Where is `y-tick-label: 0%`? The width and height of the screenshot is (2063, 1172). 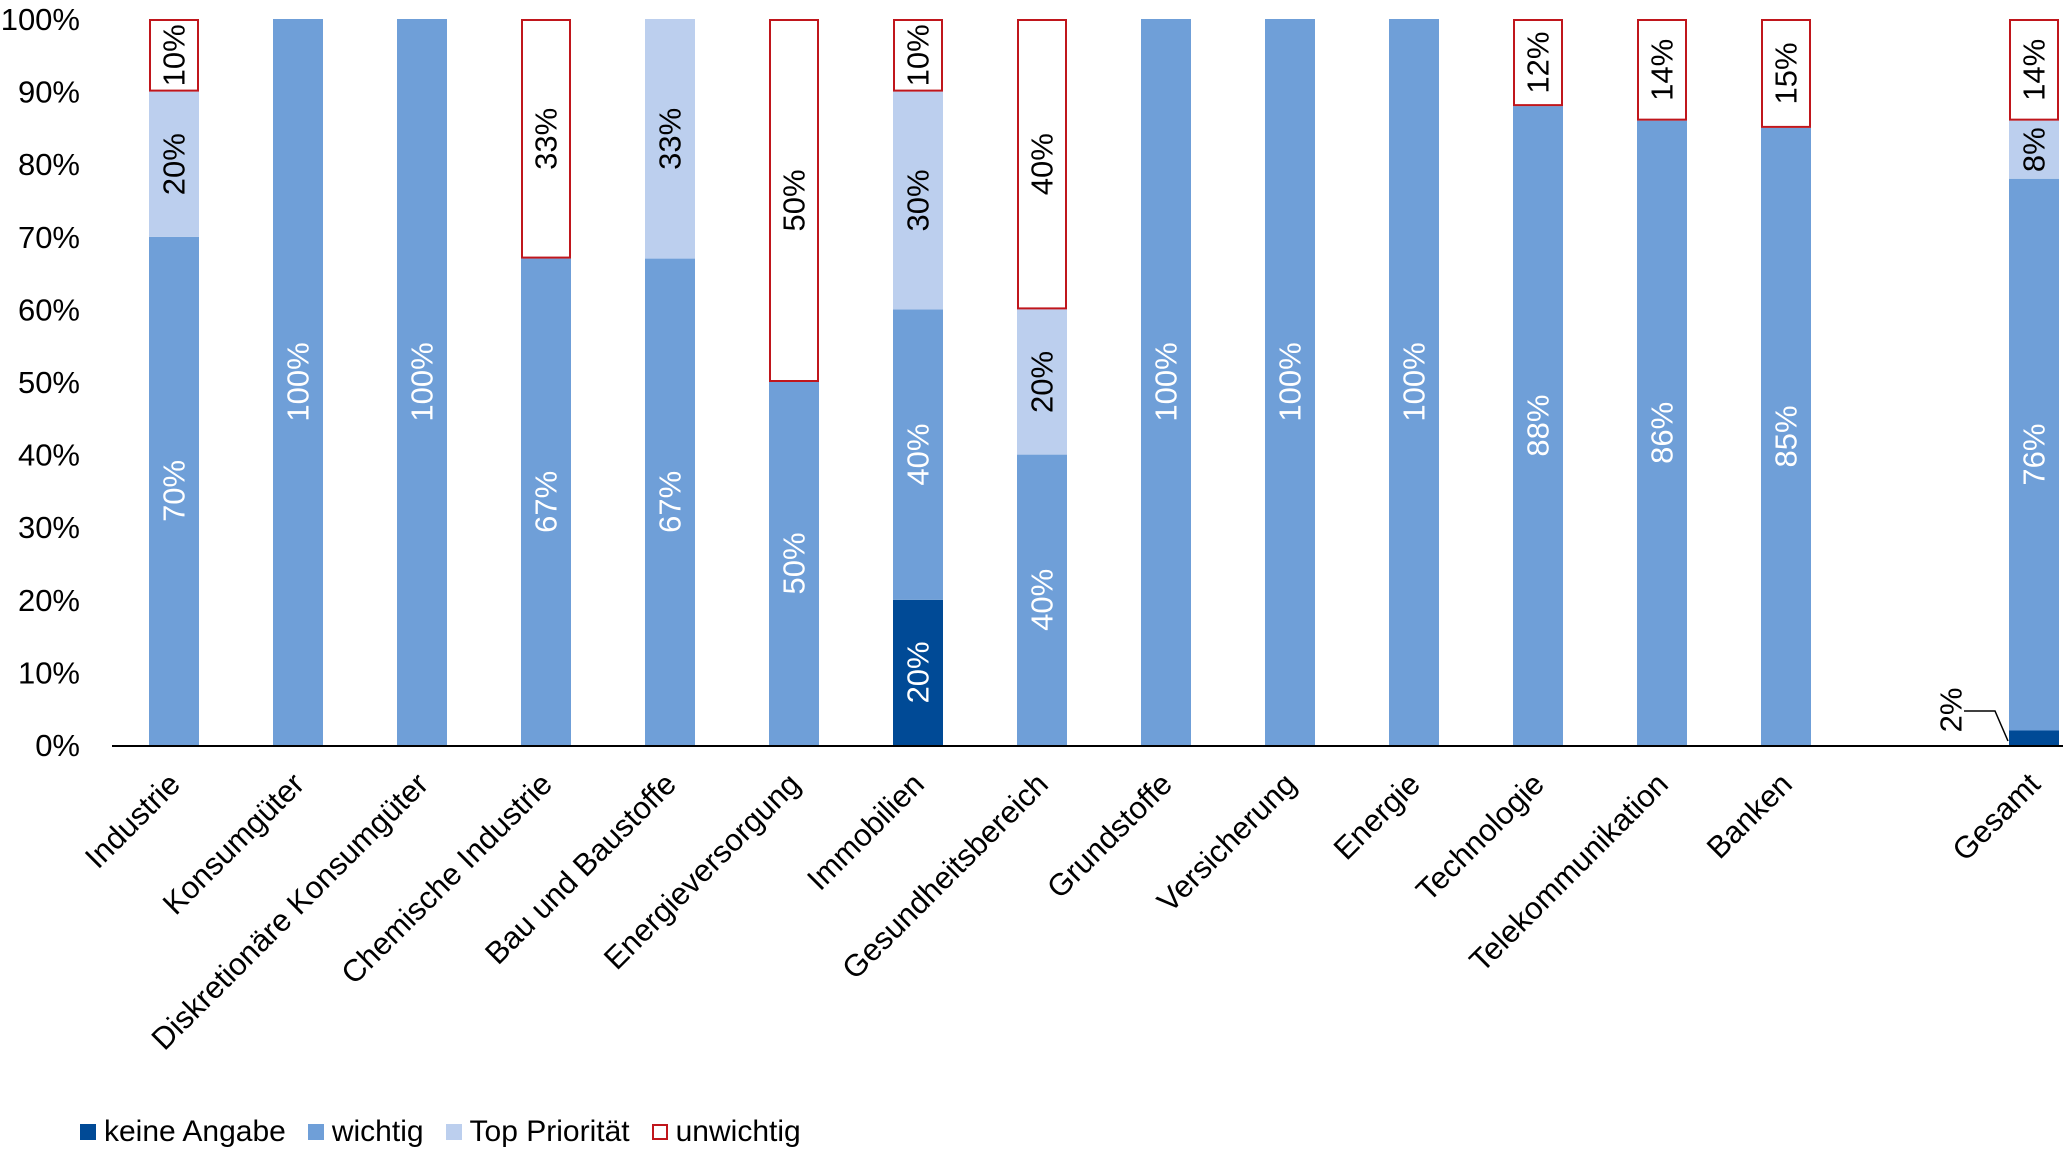 y-tick-label: 0% is located at coordinates (57, 745).